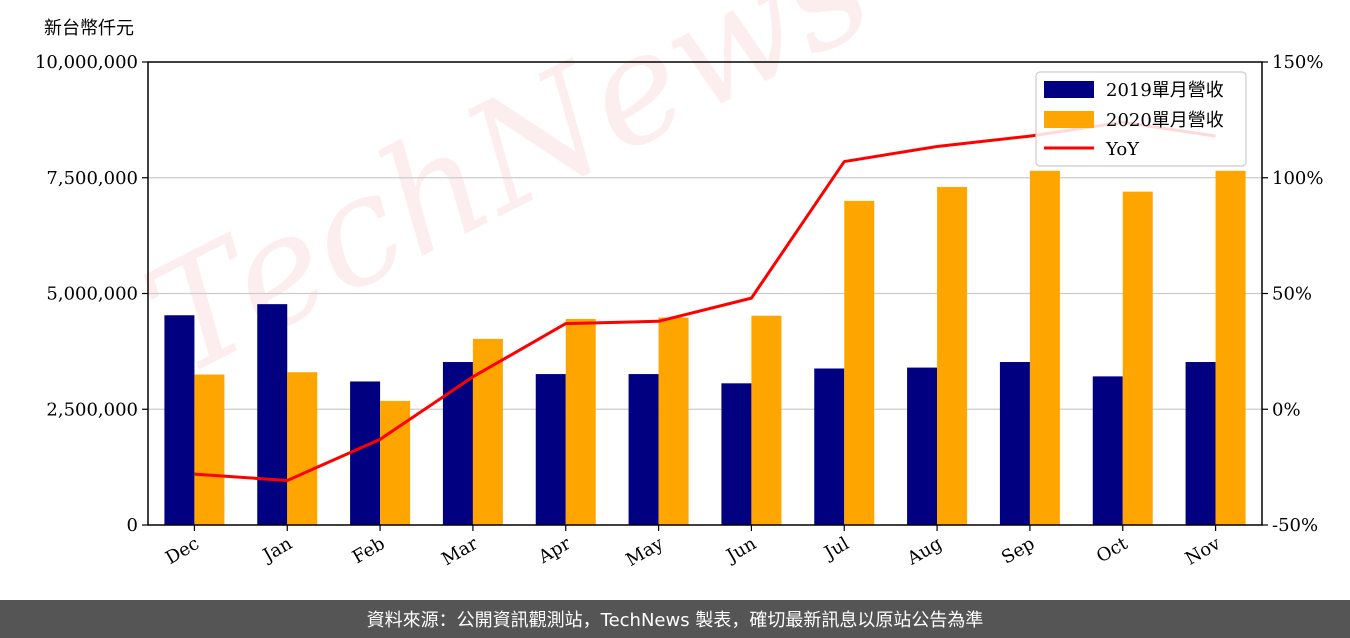  Describe the element at coordinates (1297, 62) in the screenshot. I see `y2-tick-label: 150%` at that location.